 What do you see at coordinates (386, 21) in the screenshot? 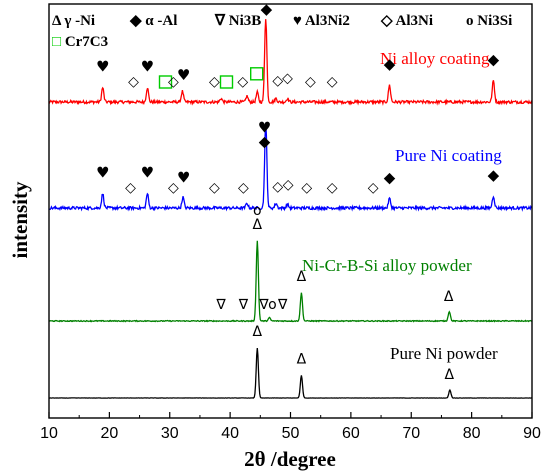
I see `legend-al3ni-symbol: ◇` at bounding box center [386, 21].